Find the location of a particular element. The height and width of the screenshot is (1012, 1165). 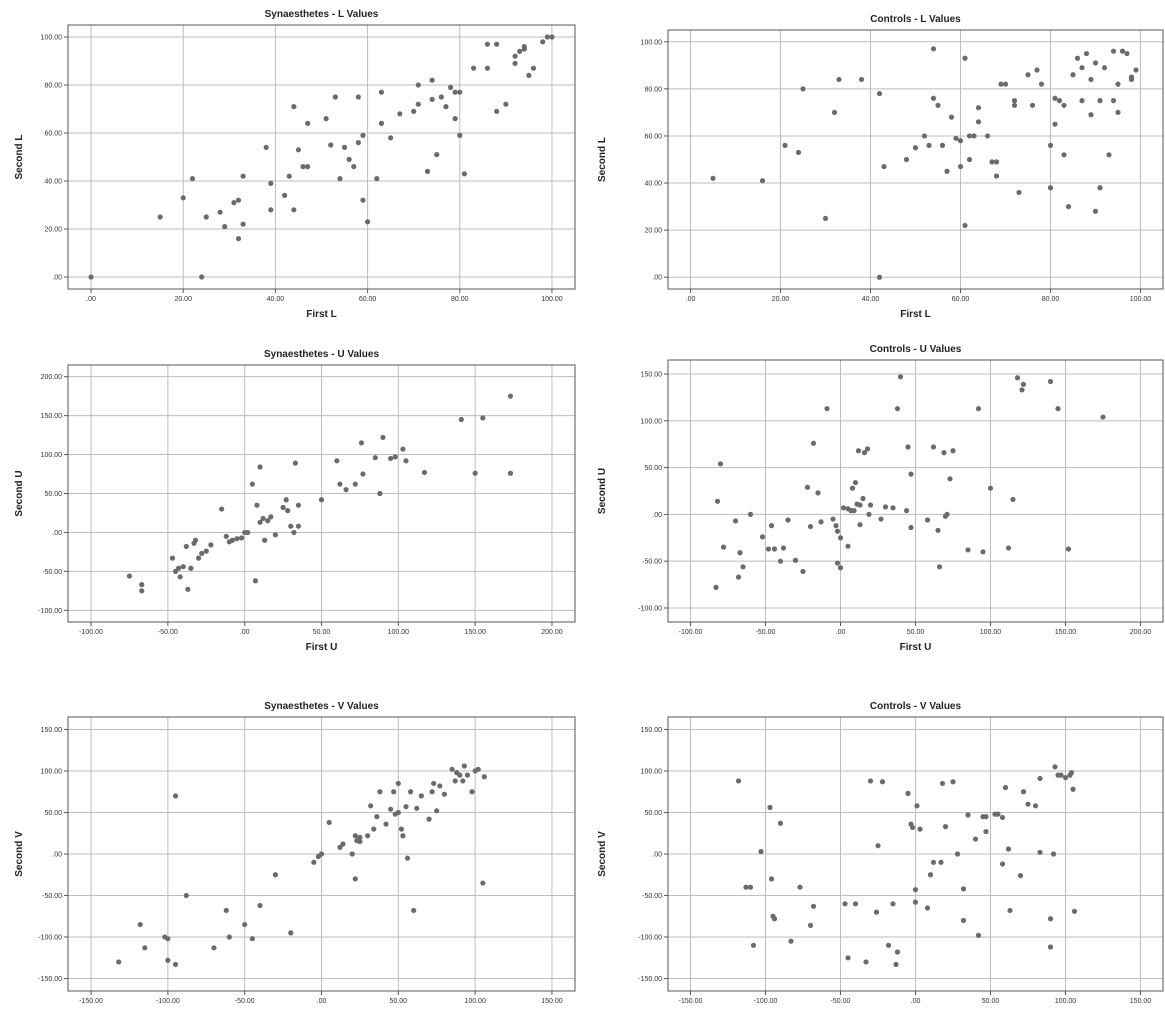

y-tick-label: -150.00 is located at coordinates (650, 979).